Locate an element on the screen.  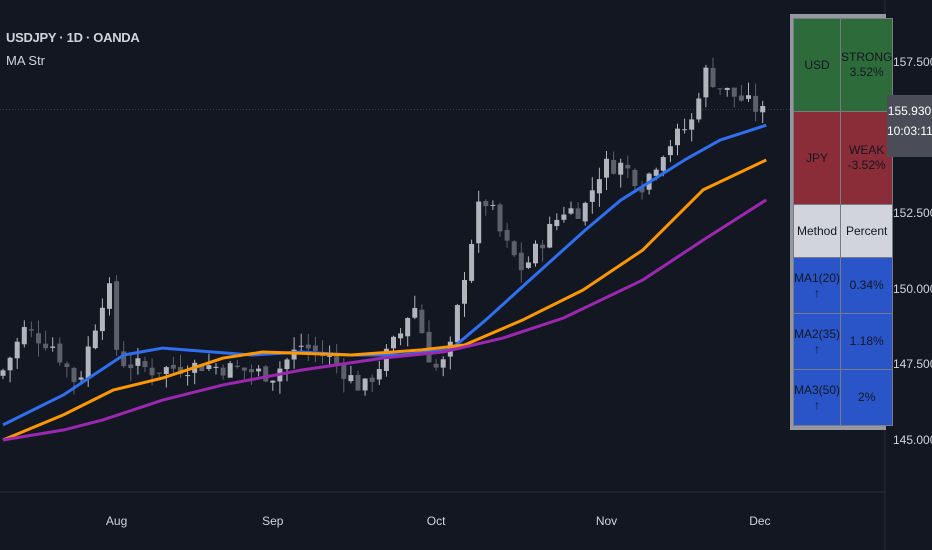
table-cell: MA3(50) ↑ is located at coordinates (817, 397).